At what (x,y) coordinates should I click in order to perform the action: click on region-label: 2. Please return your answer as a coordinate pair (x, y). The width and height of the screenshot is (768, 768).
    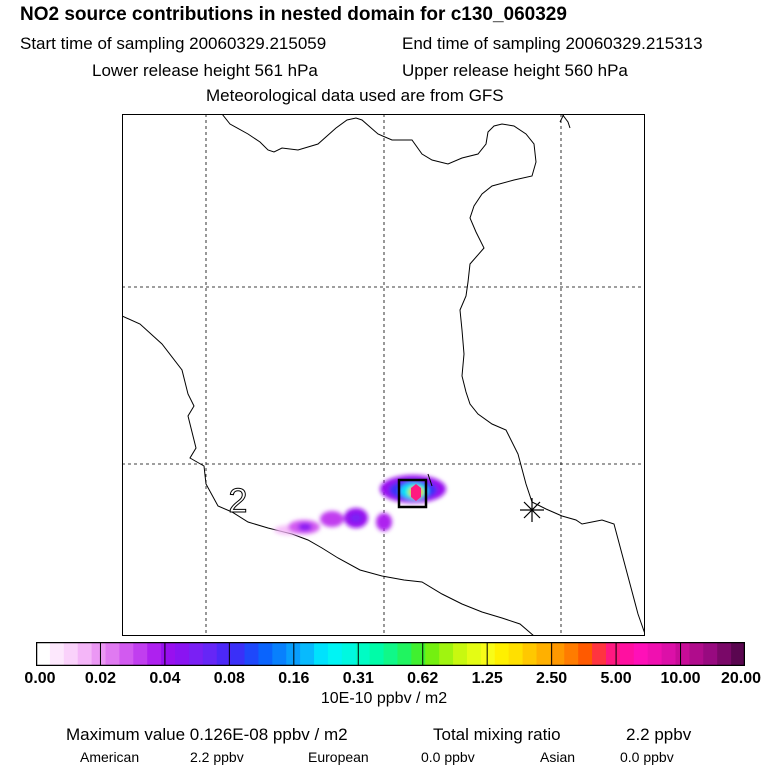
    Looking at the image, I should click on (238, 501).